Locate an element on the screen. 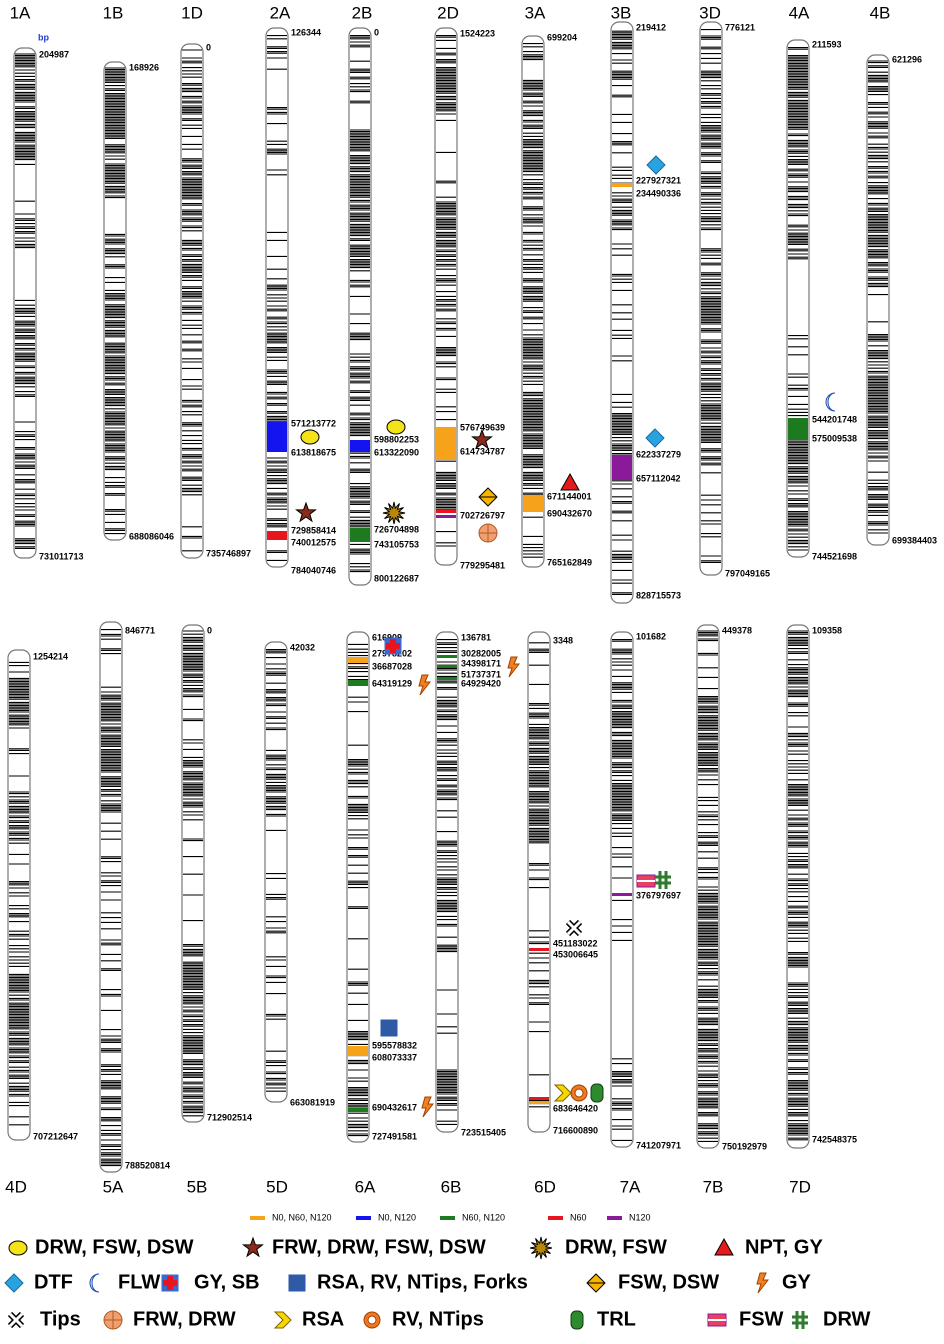 This screenshot has height=1344, width=944. symbol-hash is located at coordinates (663, 880).